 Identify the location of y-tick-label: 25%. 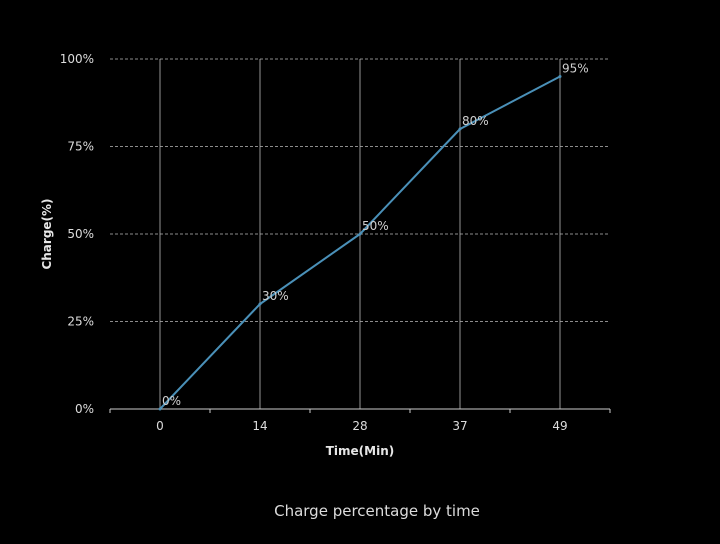
(80, 322).